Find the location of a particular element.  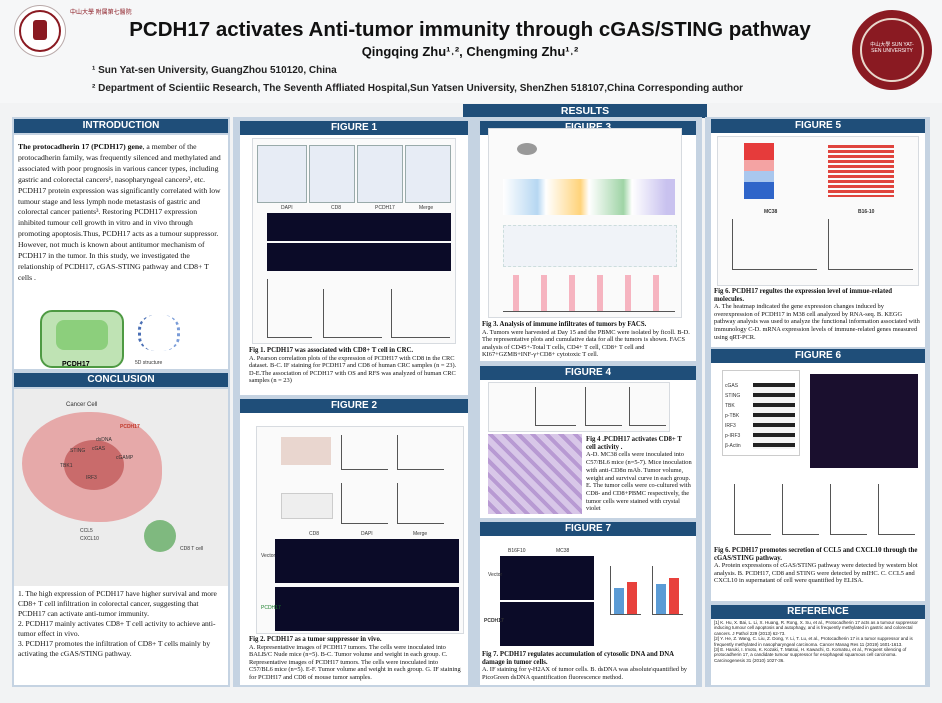

figure2-chart-b is located at coordinates (364, 452).